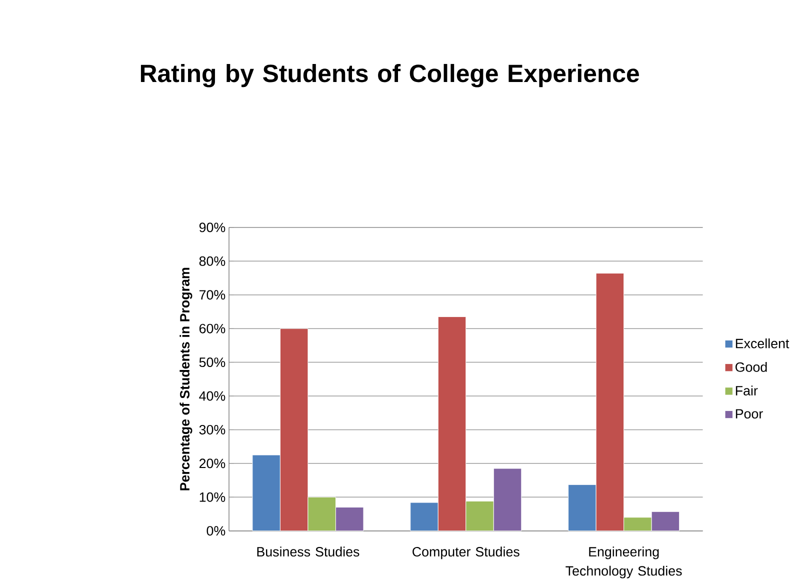  Describe the element at coordinates (389, 76) in the screenshot. I see `chart-title: Rating by Students of College Experience` at that location.